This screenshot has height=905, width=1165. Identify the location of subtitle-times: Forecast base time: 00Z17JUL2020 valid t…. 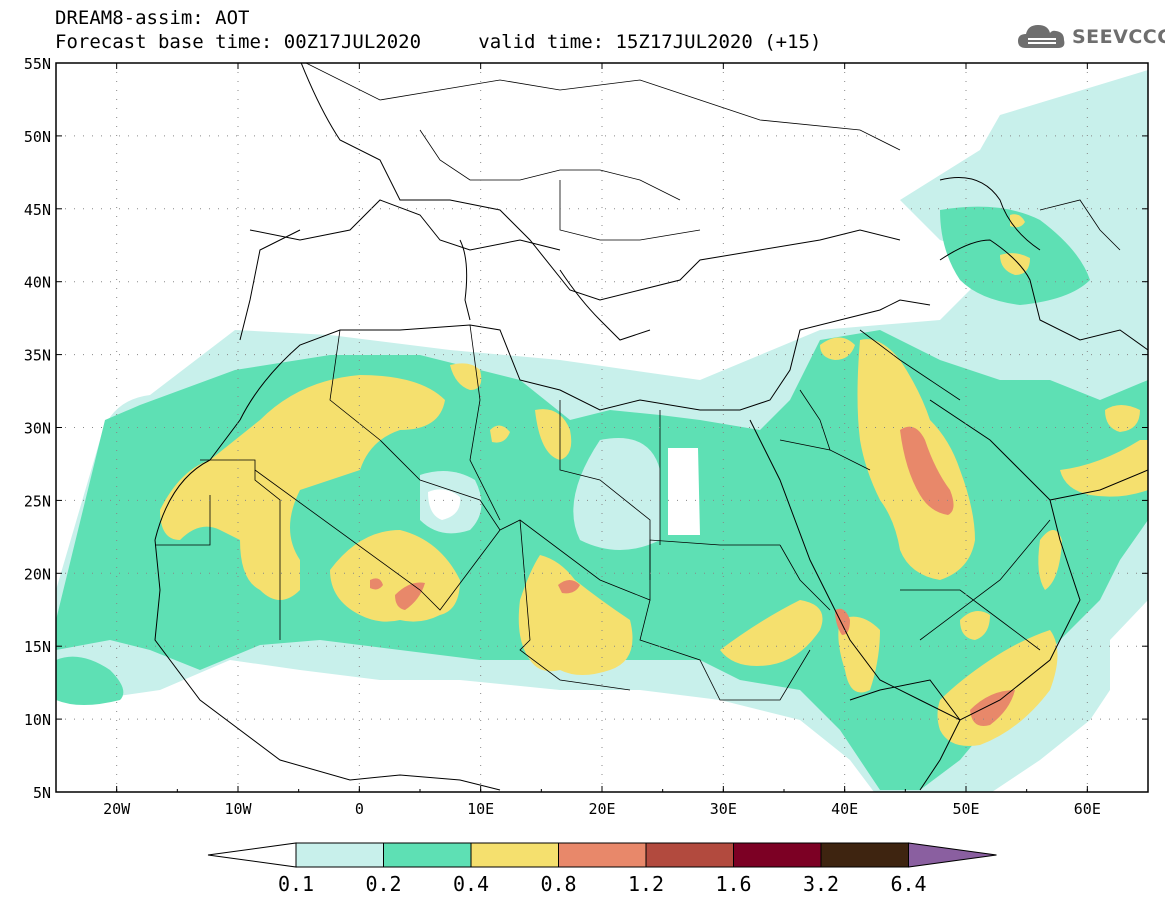
(438, 42).